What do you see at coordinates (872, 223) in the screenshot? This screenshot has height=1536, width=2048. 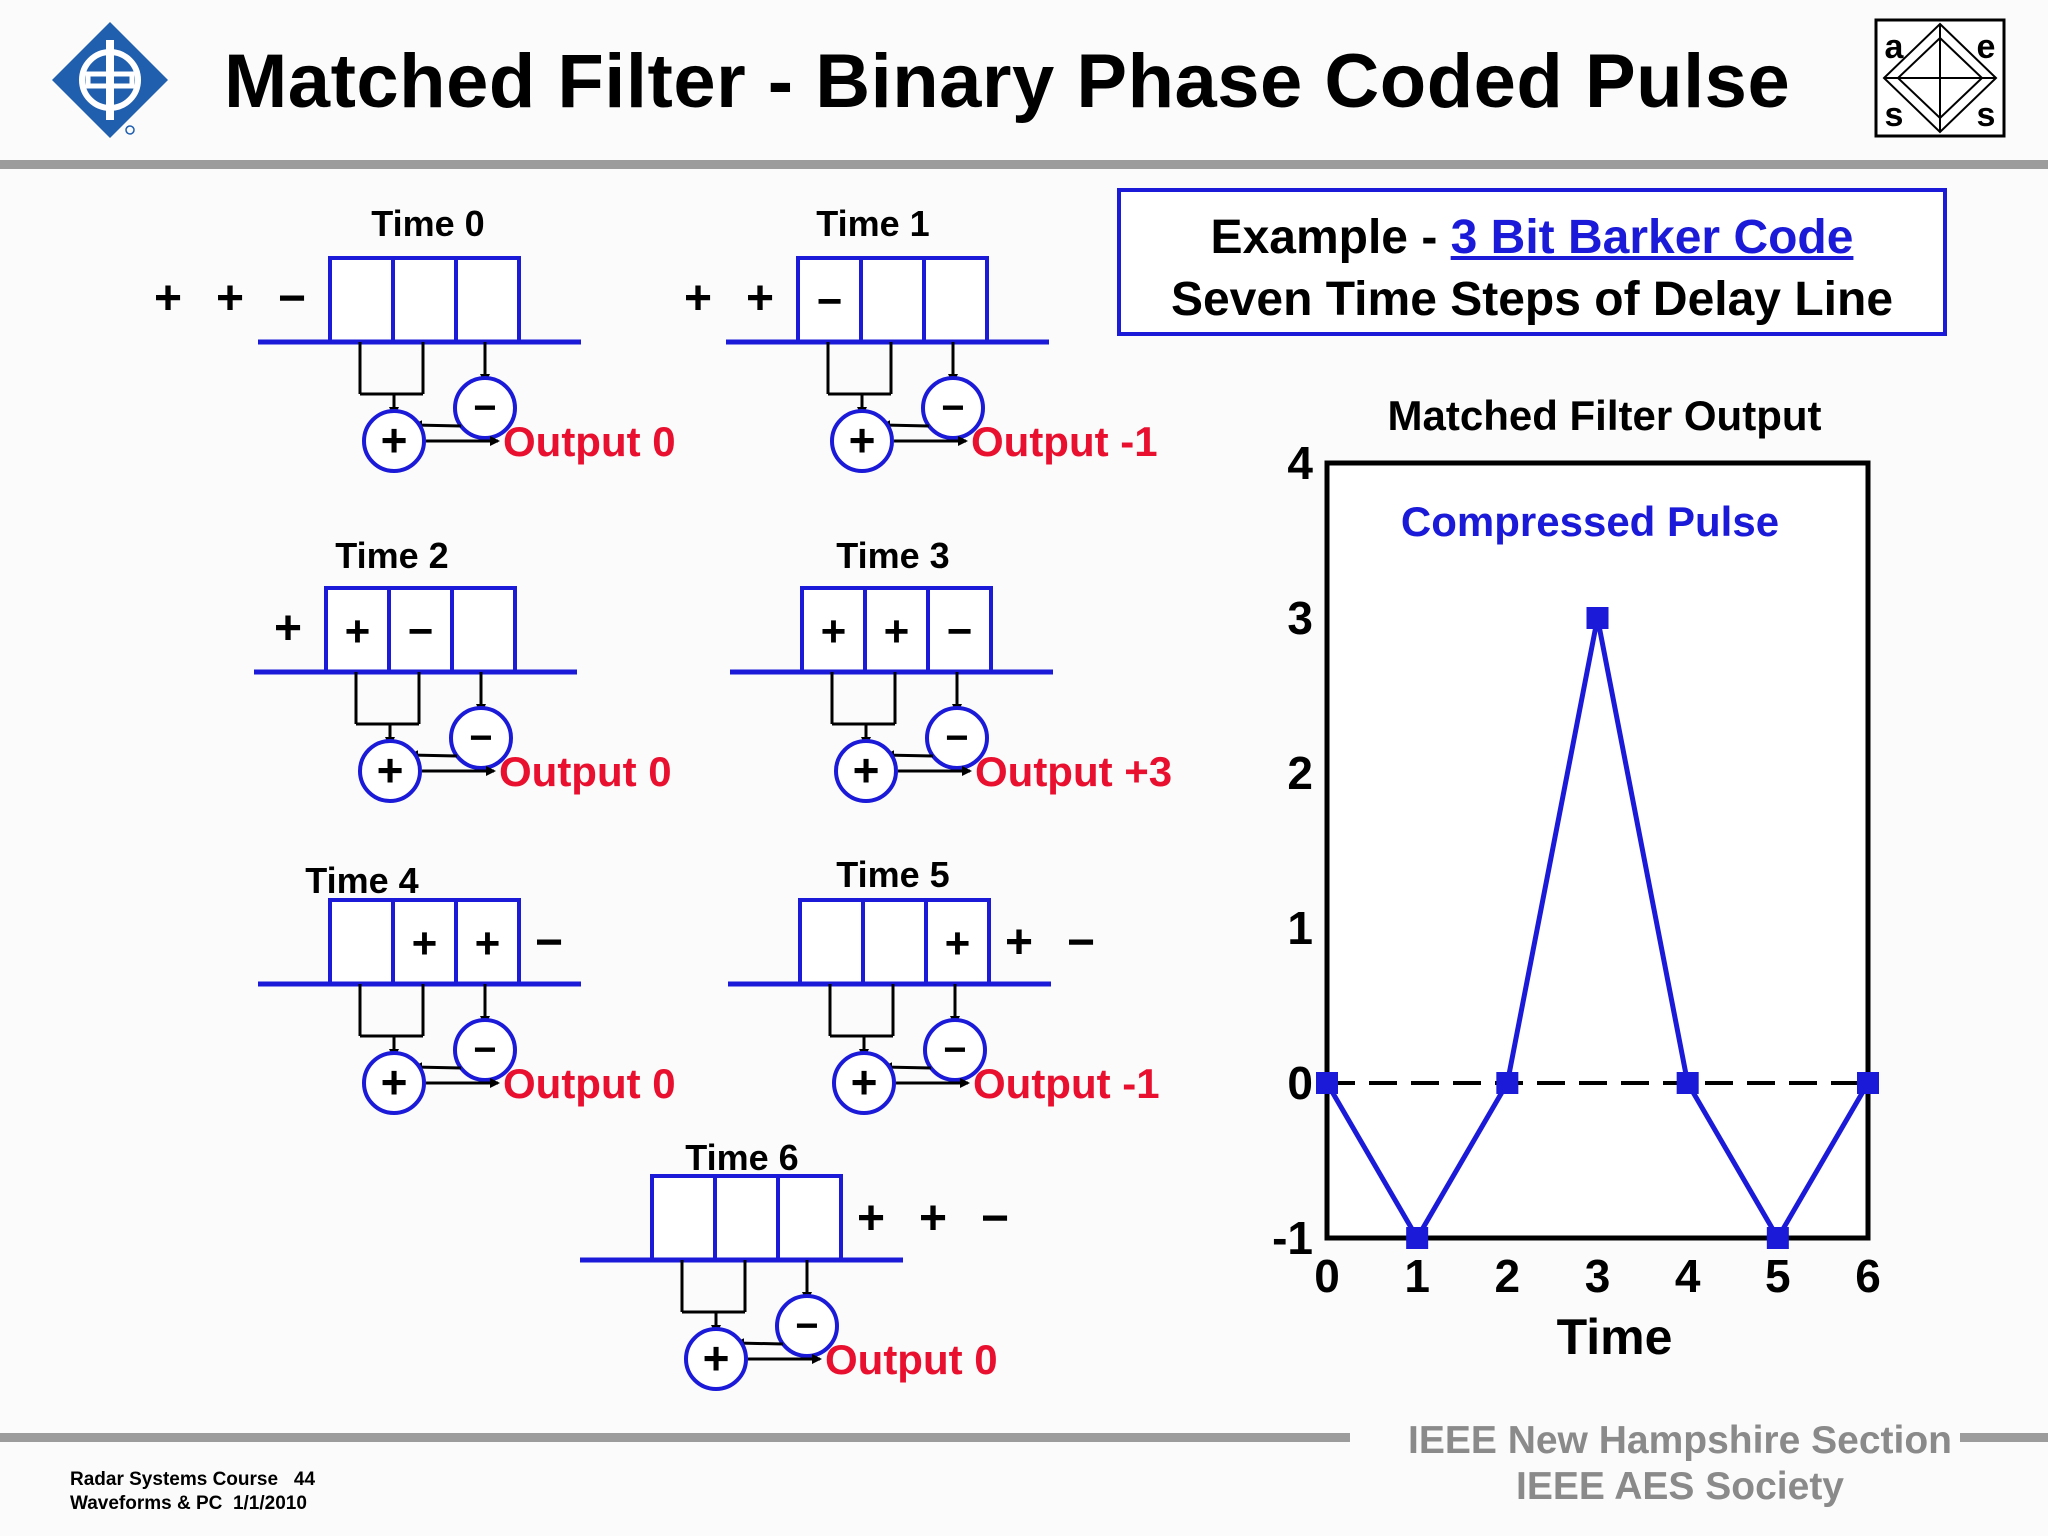 I see `time-step-label: Time 1` at bounding box center [872, 223].